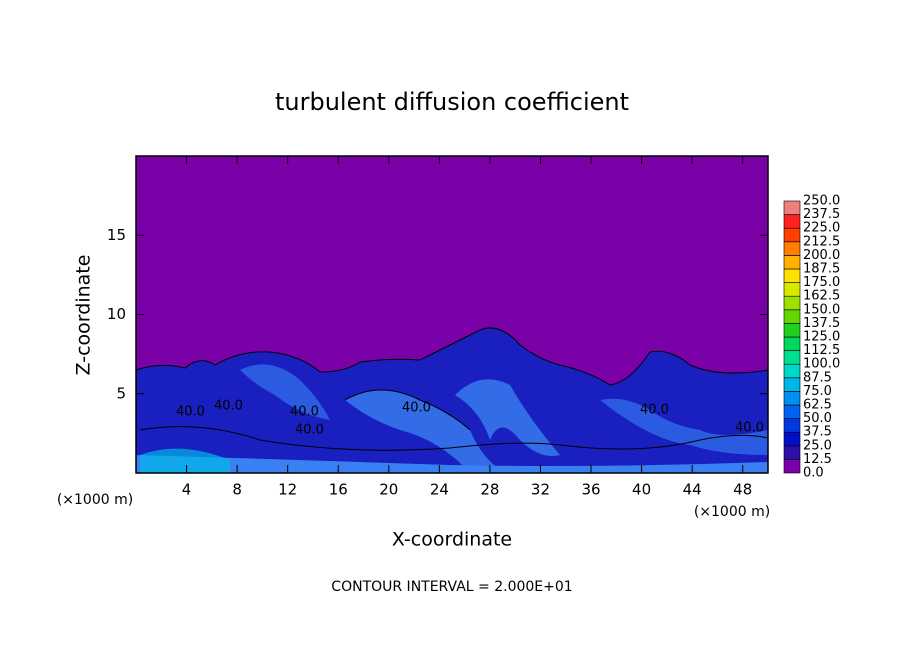  Describe the element at coordinates (439, 490) in the screenshot. I see `x-tick-label: 24` at that location.